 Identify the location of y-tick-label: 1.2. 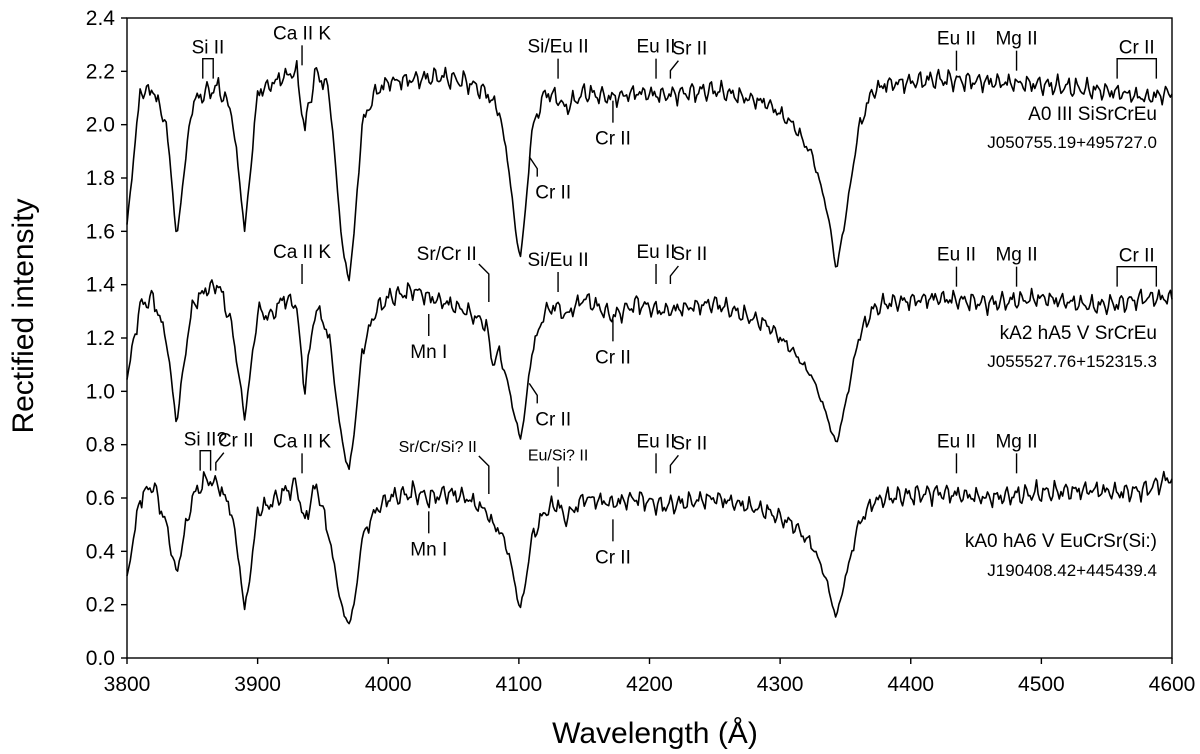
(100, 338).